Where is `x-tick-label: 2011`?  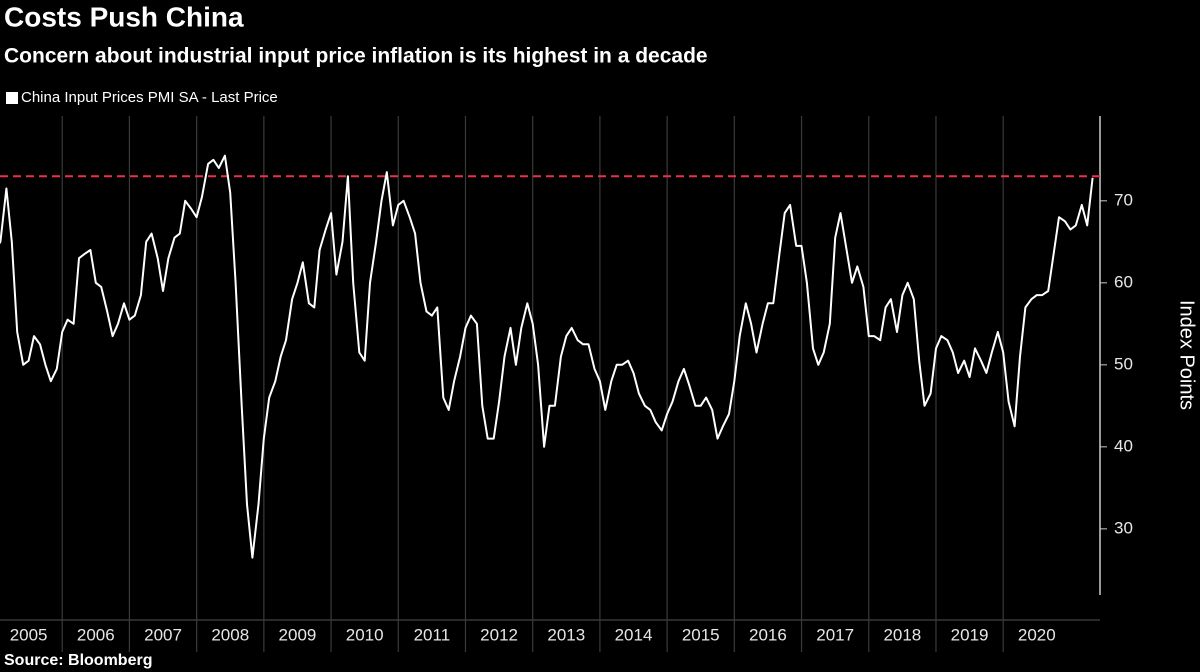
x-tick-label: 2011 is located at coordinates (432, 634).